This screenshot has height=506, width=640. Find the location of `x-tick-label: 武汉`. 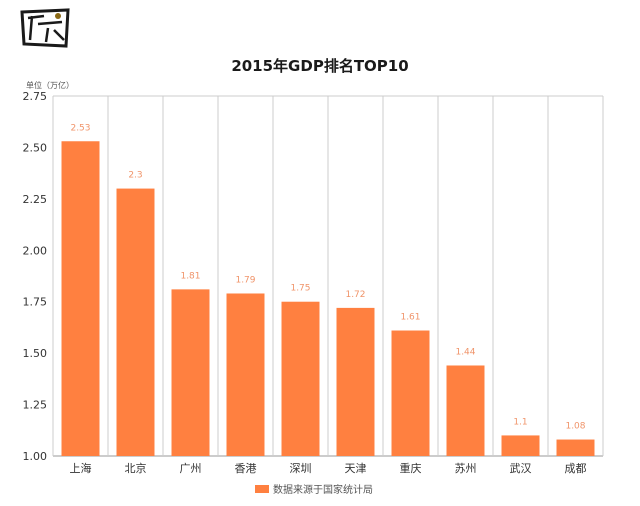

x-tick-label: 武汉 is located at coordinates (521, 468).